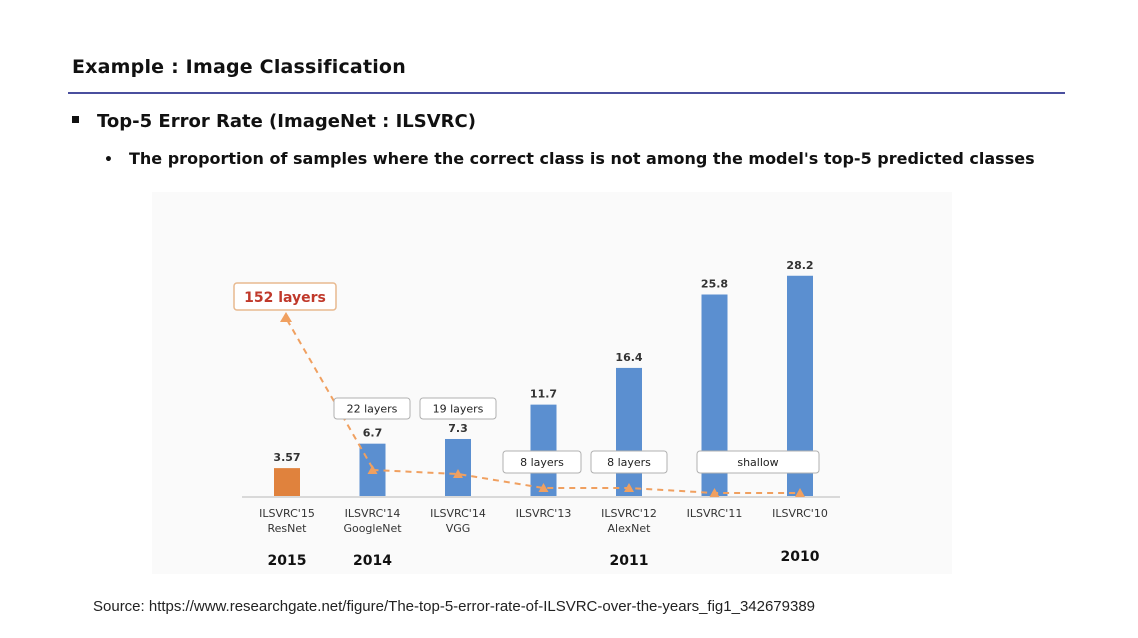 The width and height of the screenshot is (1138, 638). I want to click on layer-box-label: shallow, so click(757, 462).